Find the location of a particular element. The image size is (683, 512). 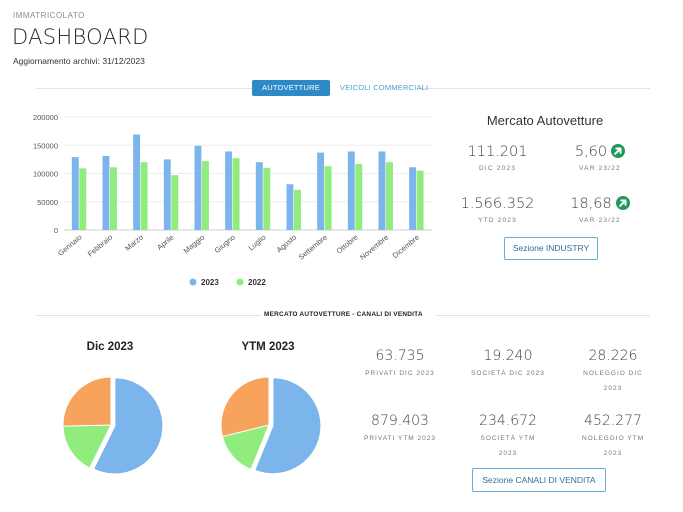

x-tick-label: Ottobre is located at coordinates (347, 244).